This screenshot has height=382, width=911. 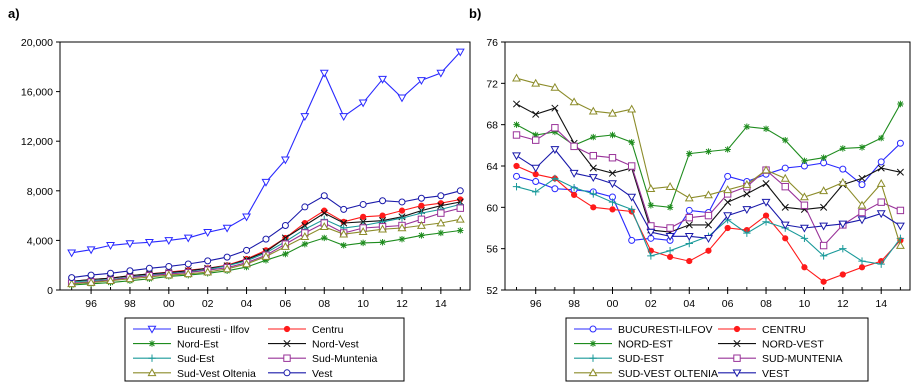 I want to click on y-tick-label: 56, so click(x=492, y=250).